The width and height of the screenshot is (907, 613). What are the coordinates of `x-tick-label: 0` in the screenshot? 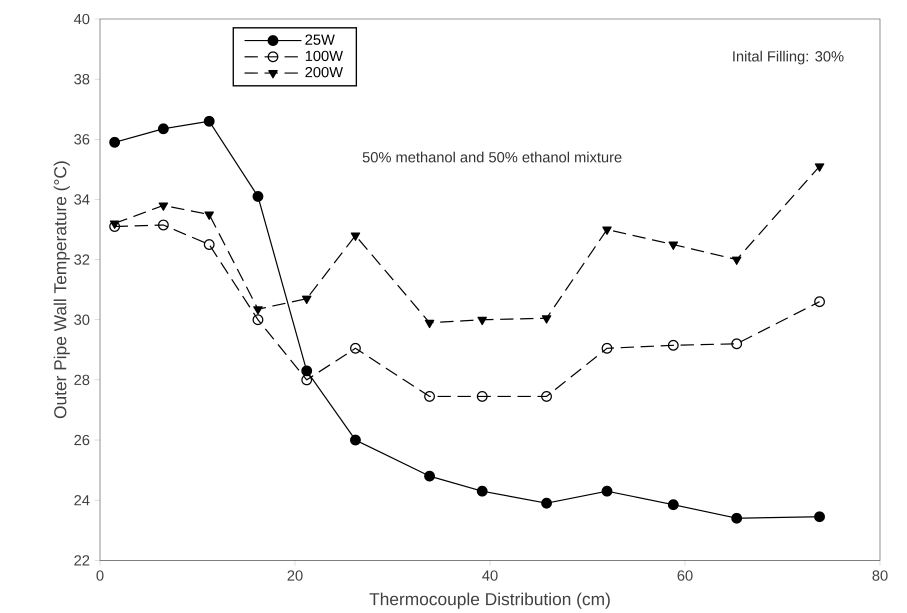 It's located at (100, 575).